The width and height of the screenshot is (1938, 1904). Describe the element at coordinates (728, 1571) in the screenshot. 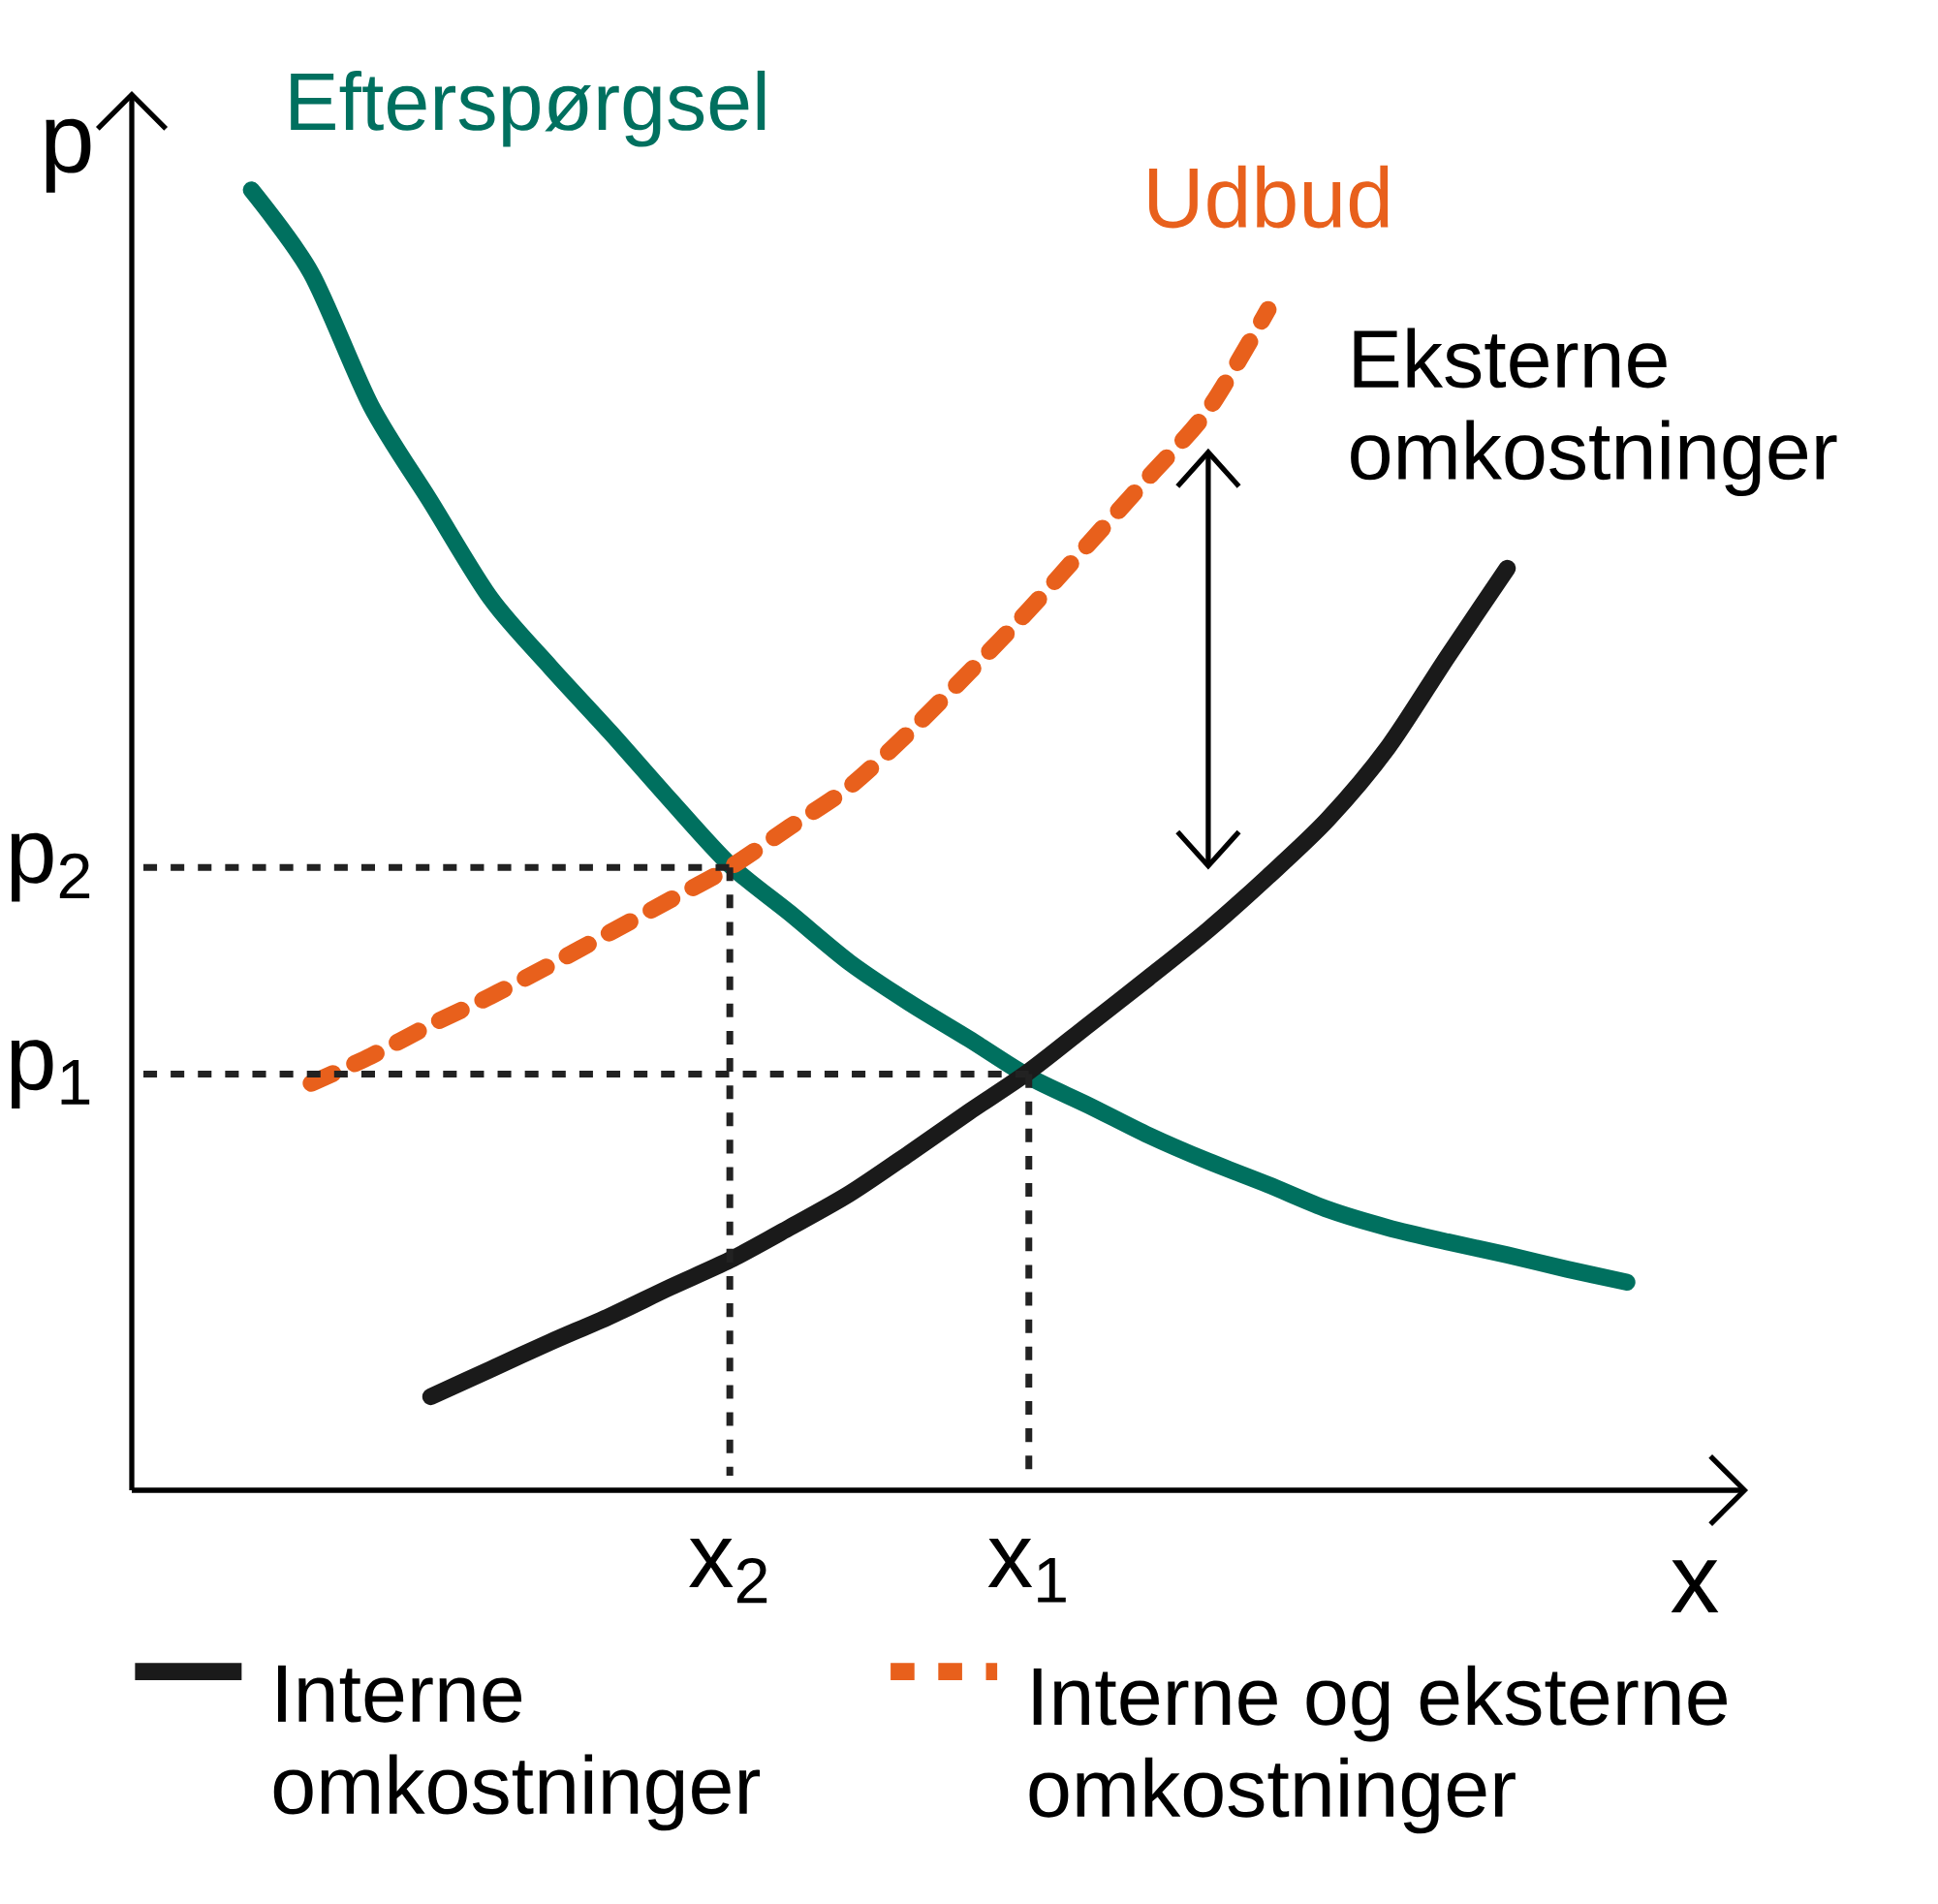

I see `x-tick-label: x$_{2}$` at that location.